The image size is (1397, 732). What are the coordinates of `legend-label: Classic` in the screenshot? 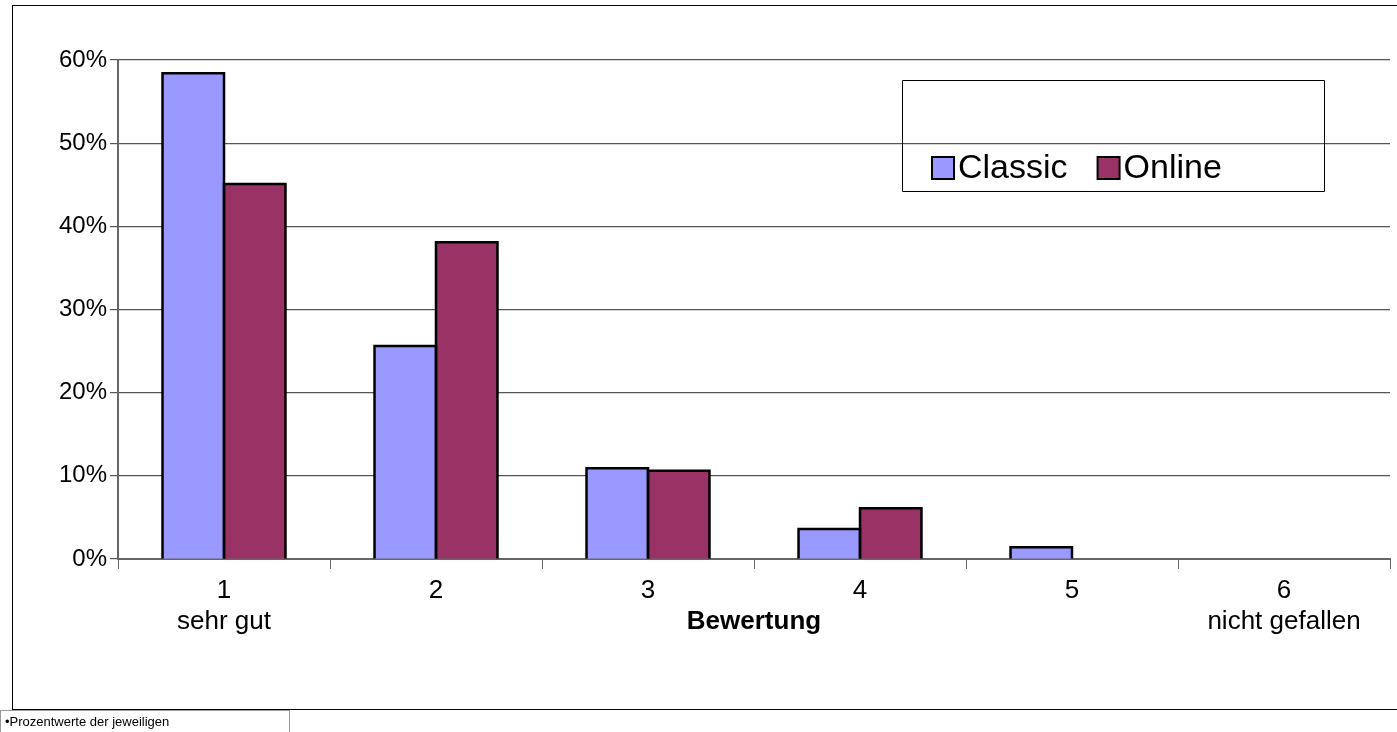 It's located at (1013, 166).